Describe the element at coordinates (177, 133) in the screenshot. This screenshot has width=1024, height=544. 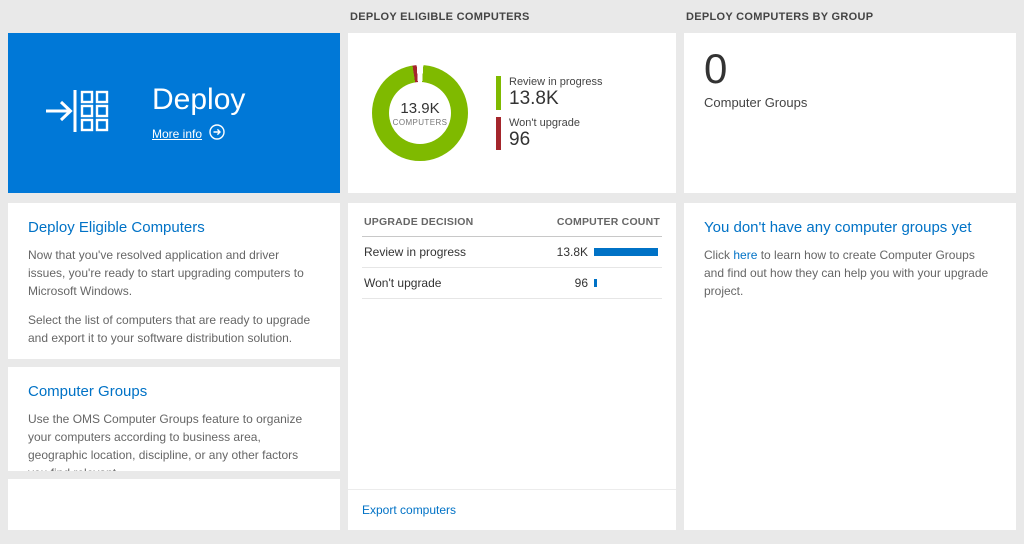
I see `more-info-label: More info` at that location.